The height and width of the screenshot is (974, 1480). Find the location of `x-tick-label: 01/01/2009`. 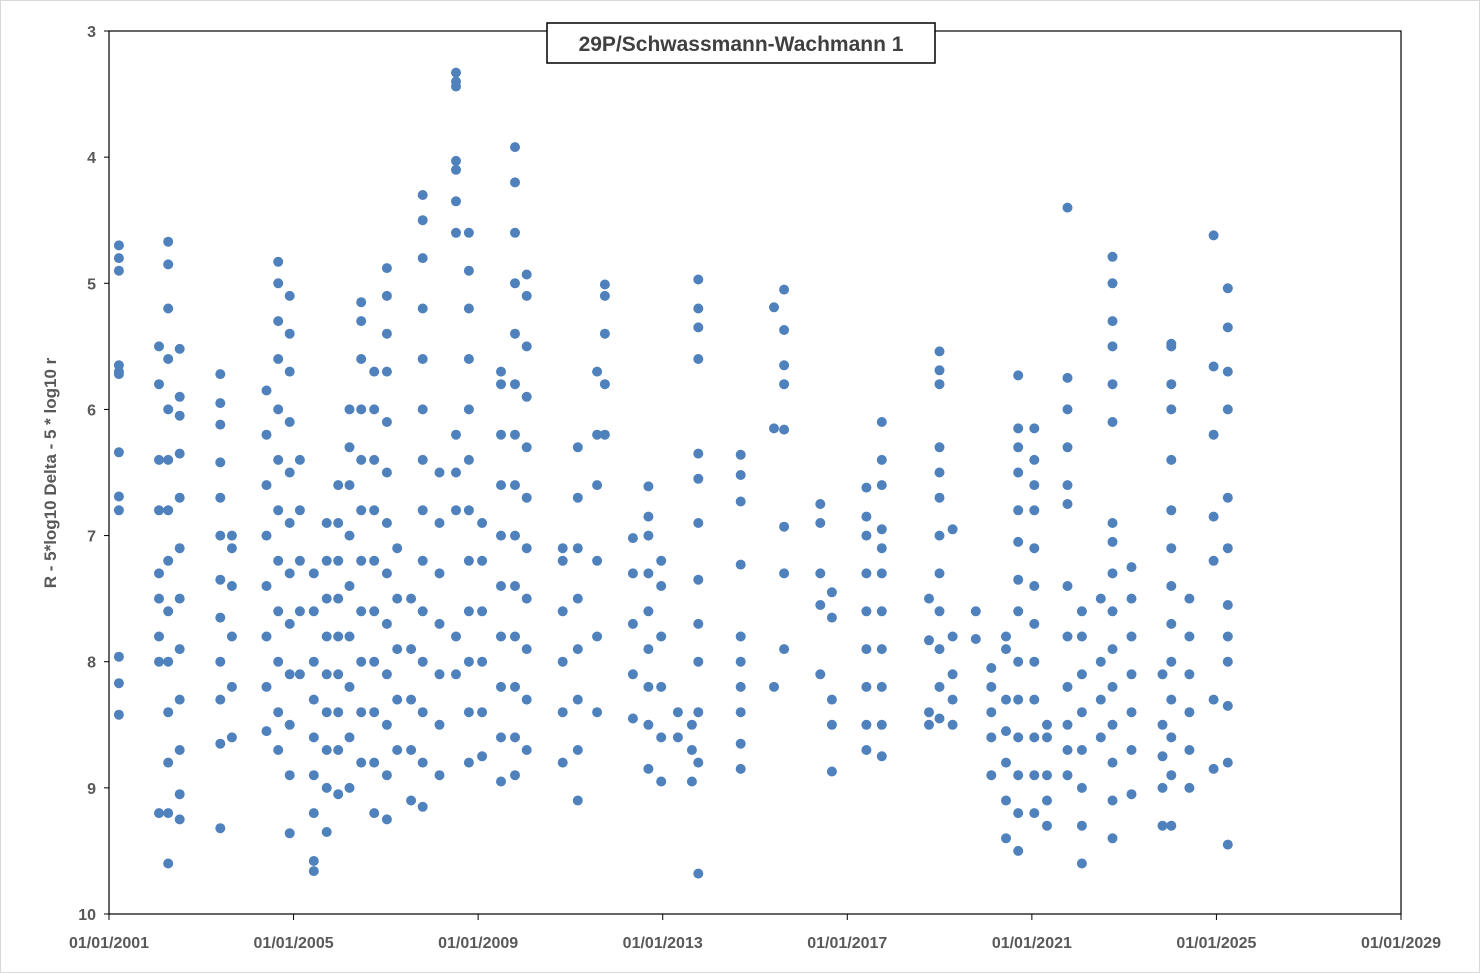

x-tick-label: 01/01/2009 is located at coordinates (478, 943).